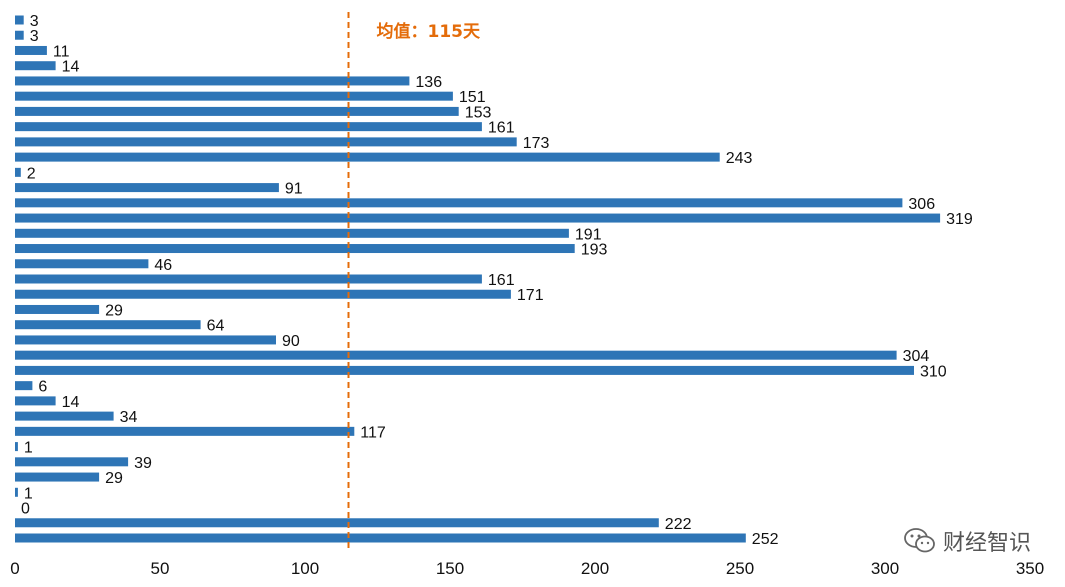  I want to click on x-tick-label: 0, so click(14, 568).